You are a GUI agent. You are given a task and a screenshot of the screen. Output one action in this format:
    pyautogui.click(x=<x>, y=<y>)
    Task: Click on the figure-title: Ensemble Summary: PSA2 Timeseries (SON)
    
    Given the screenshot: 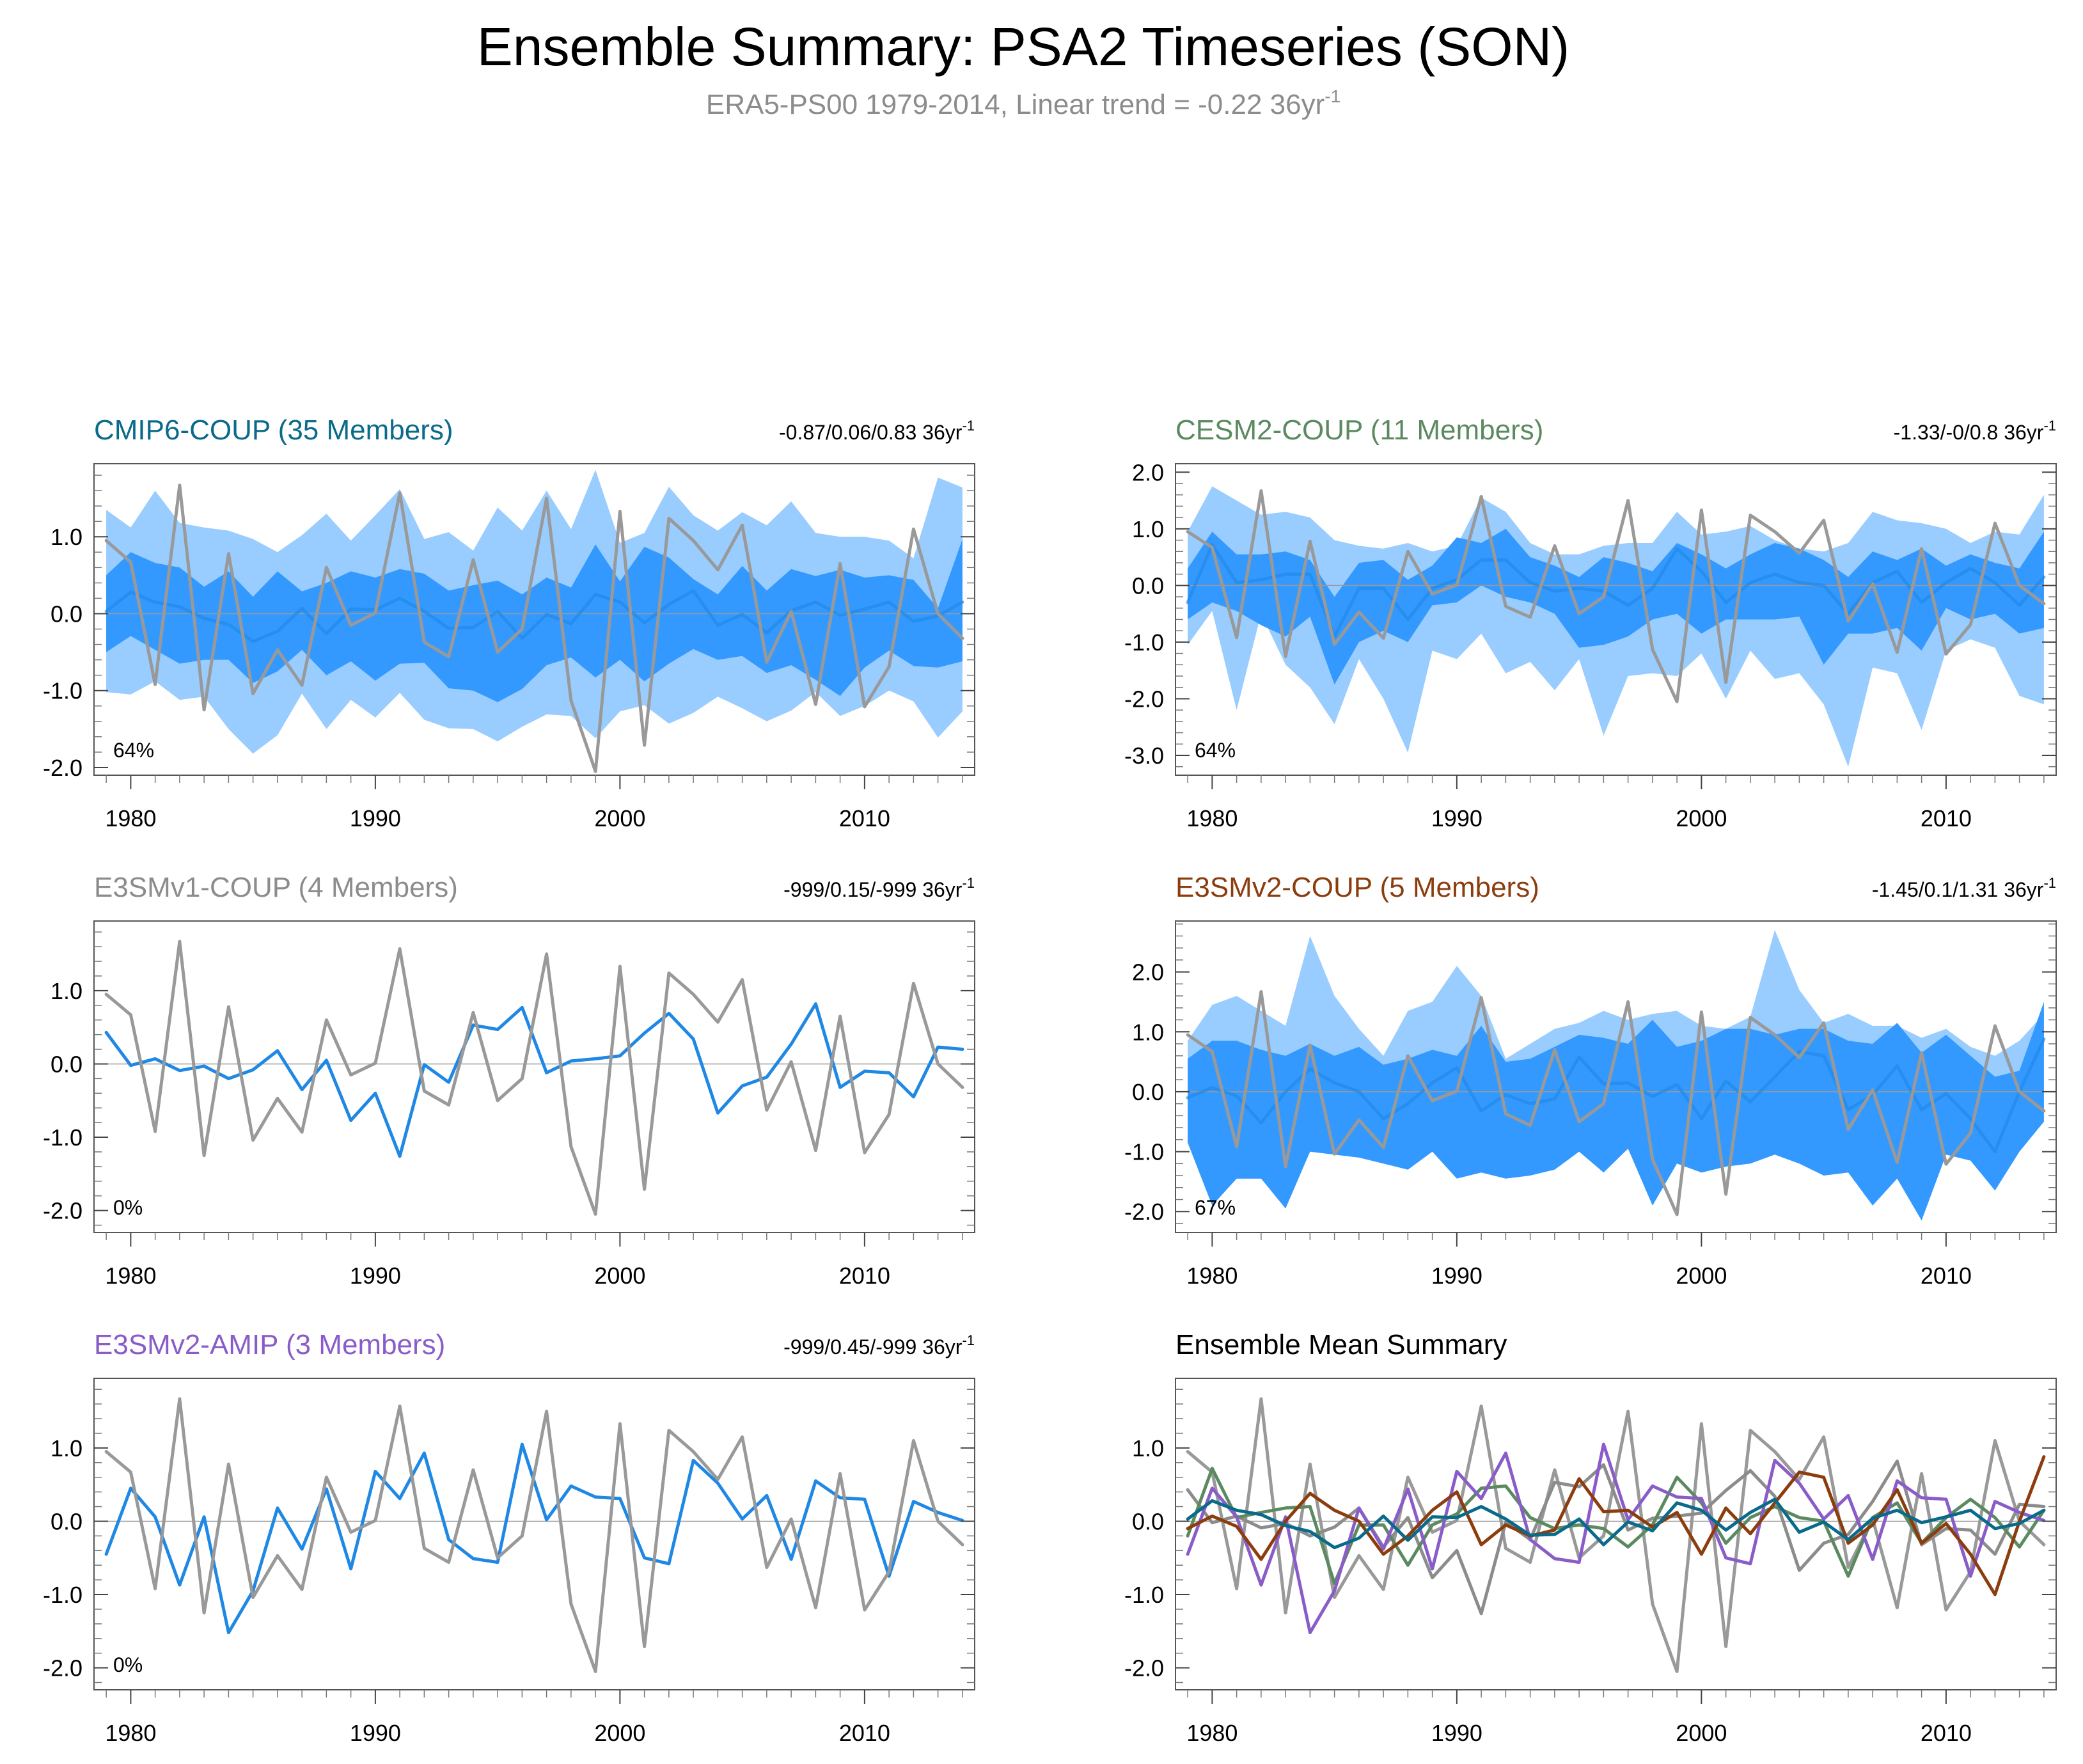 What is the action you would take?
    pyautogui.click(x=1023, y=47)
    